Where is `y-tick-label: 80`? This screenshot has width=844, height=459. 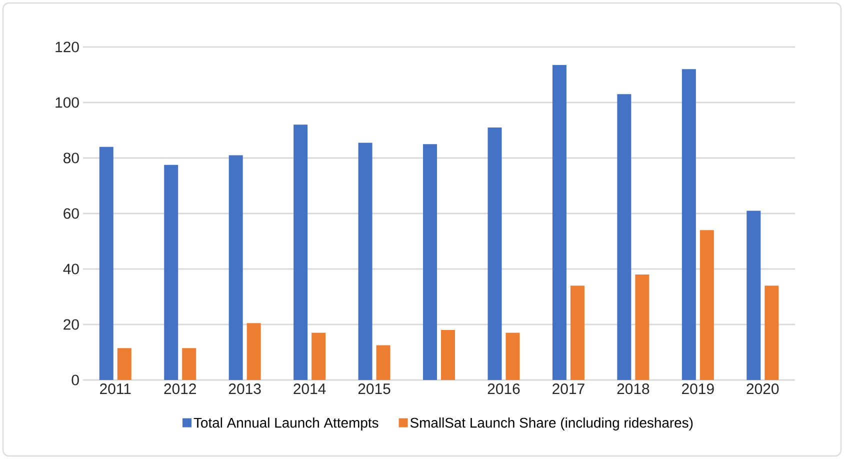 y-tick-label: 80 is located at coordinates (71, 158).